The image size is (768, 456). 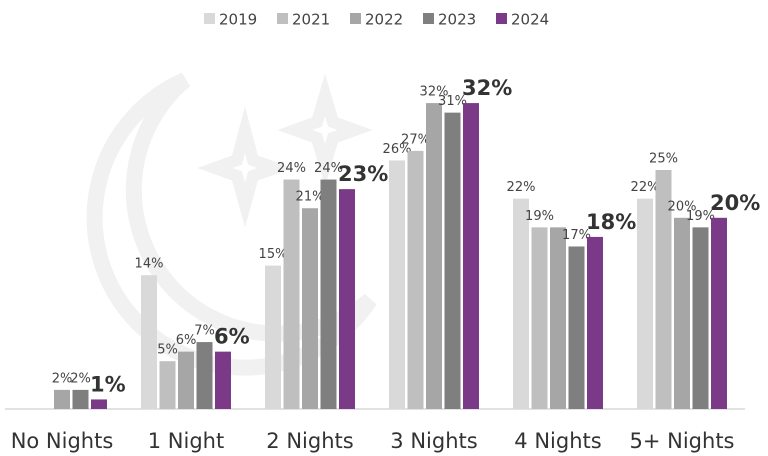 I want to click on x-tick-label: 1 Night, so click(x=186, y=441).